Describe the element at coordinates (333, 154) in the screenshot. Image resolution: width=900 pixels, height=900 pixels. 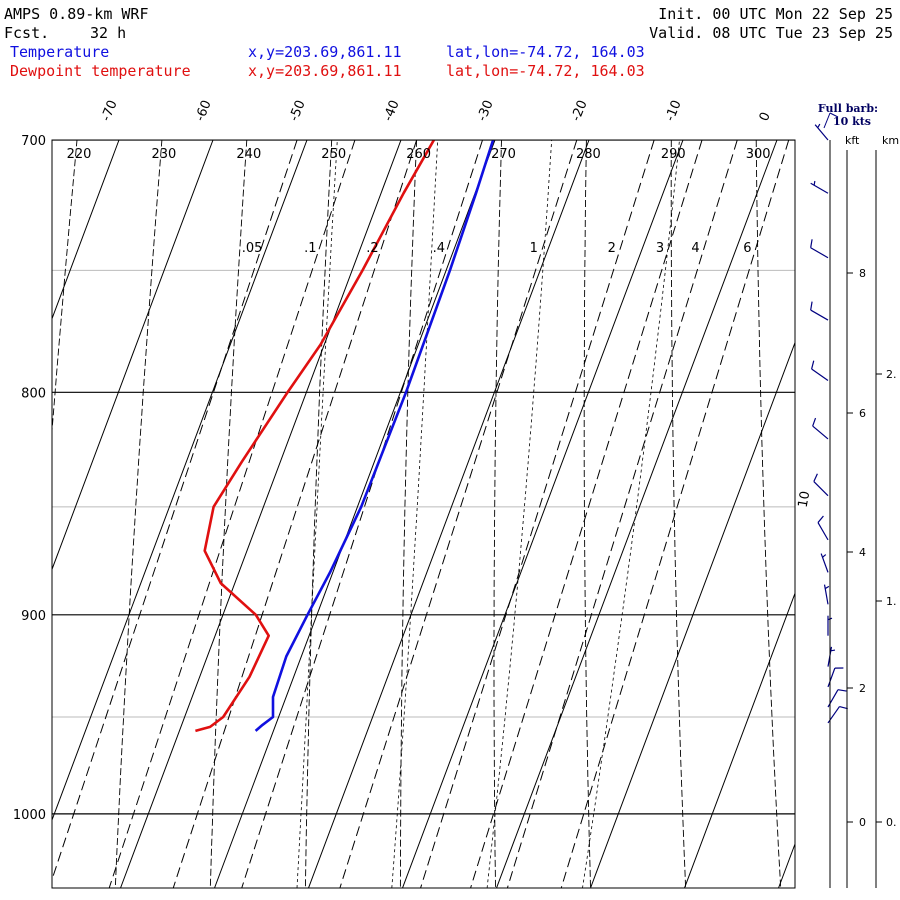
I see `theta-label: 250` at that location.